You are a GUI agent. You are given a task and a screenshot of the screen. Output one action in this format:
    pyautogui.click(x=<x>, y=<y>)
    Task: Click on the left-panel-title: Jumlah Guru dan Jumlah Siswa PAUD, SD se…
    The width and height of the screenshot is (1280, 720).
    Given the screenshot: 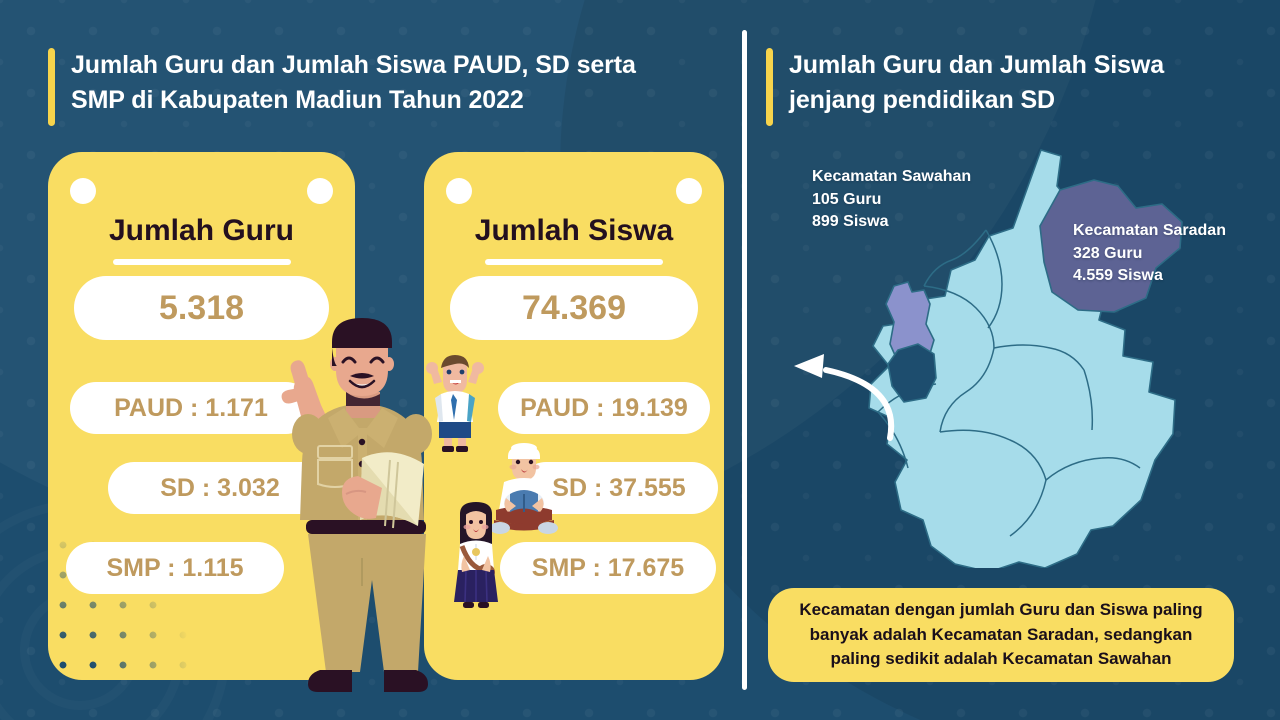 What is the action you would take?
    pyautogui.click(x=353, y=82)
    